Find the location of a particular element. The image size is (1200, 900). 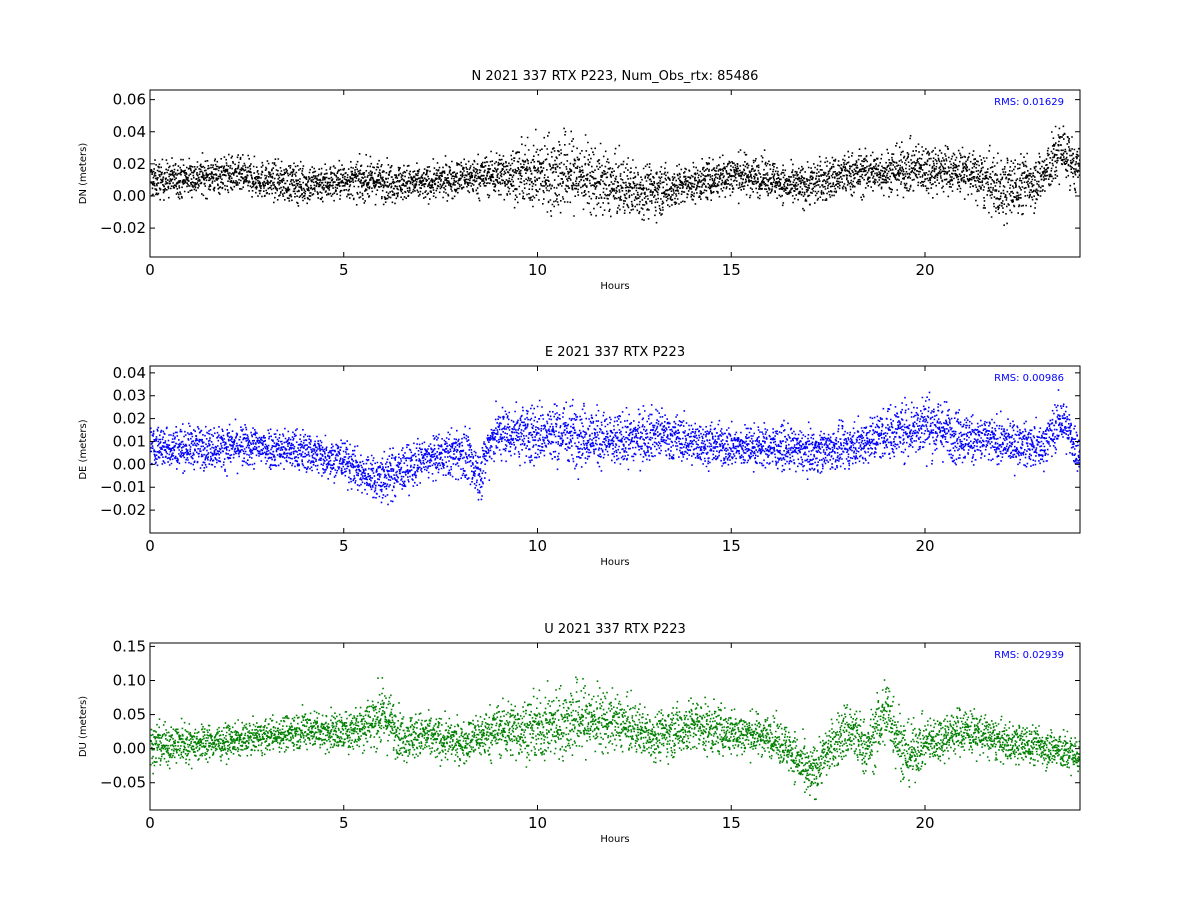

y-tick-label-east-2: 0.00 is located at coordinates (129, 464).